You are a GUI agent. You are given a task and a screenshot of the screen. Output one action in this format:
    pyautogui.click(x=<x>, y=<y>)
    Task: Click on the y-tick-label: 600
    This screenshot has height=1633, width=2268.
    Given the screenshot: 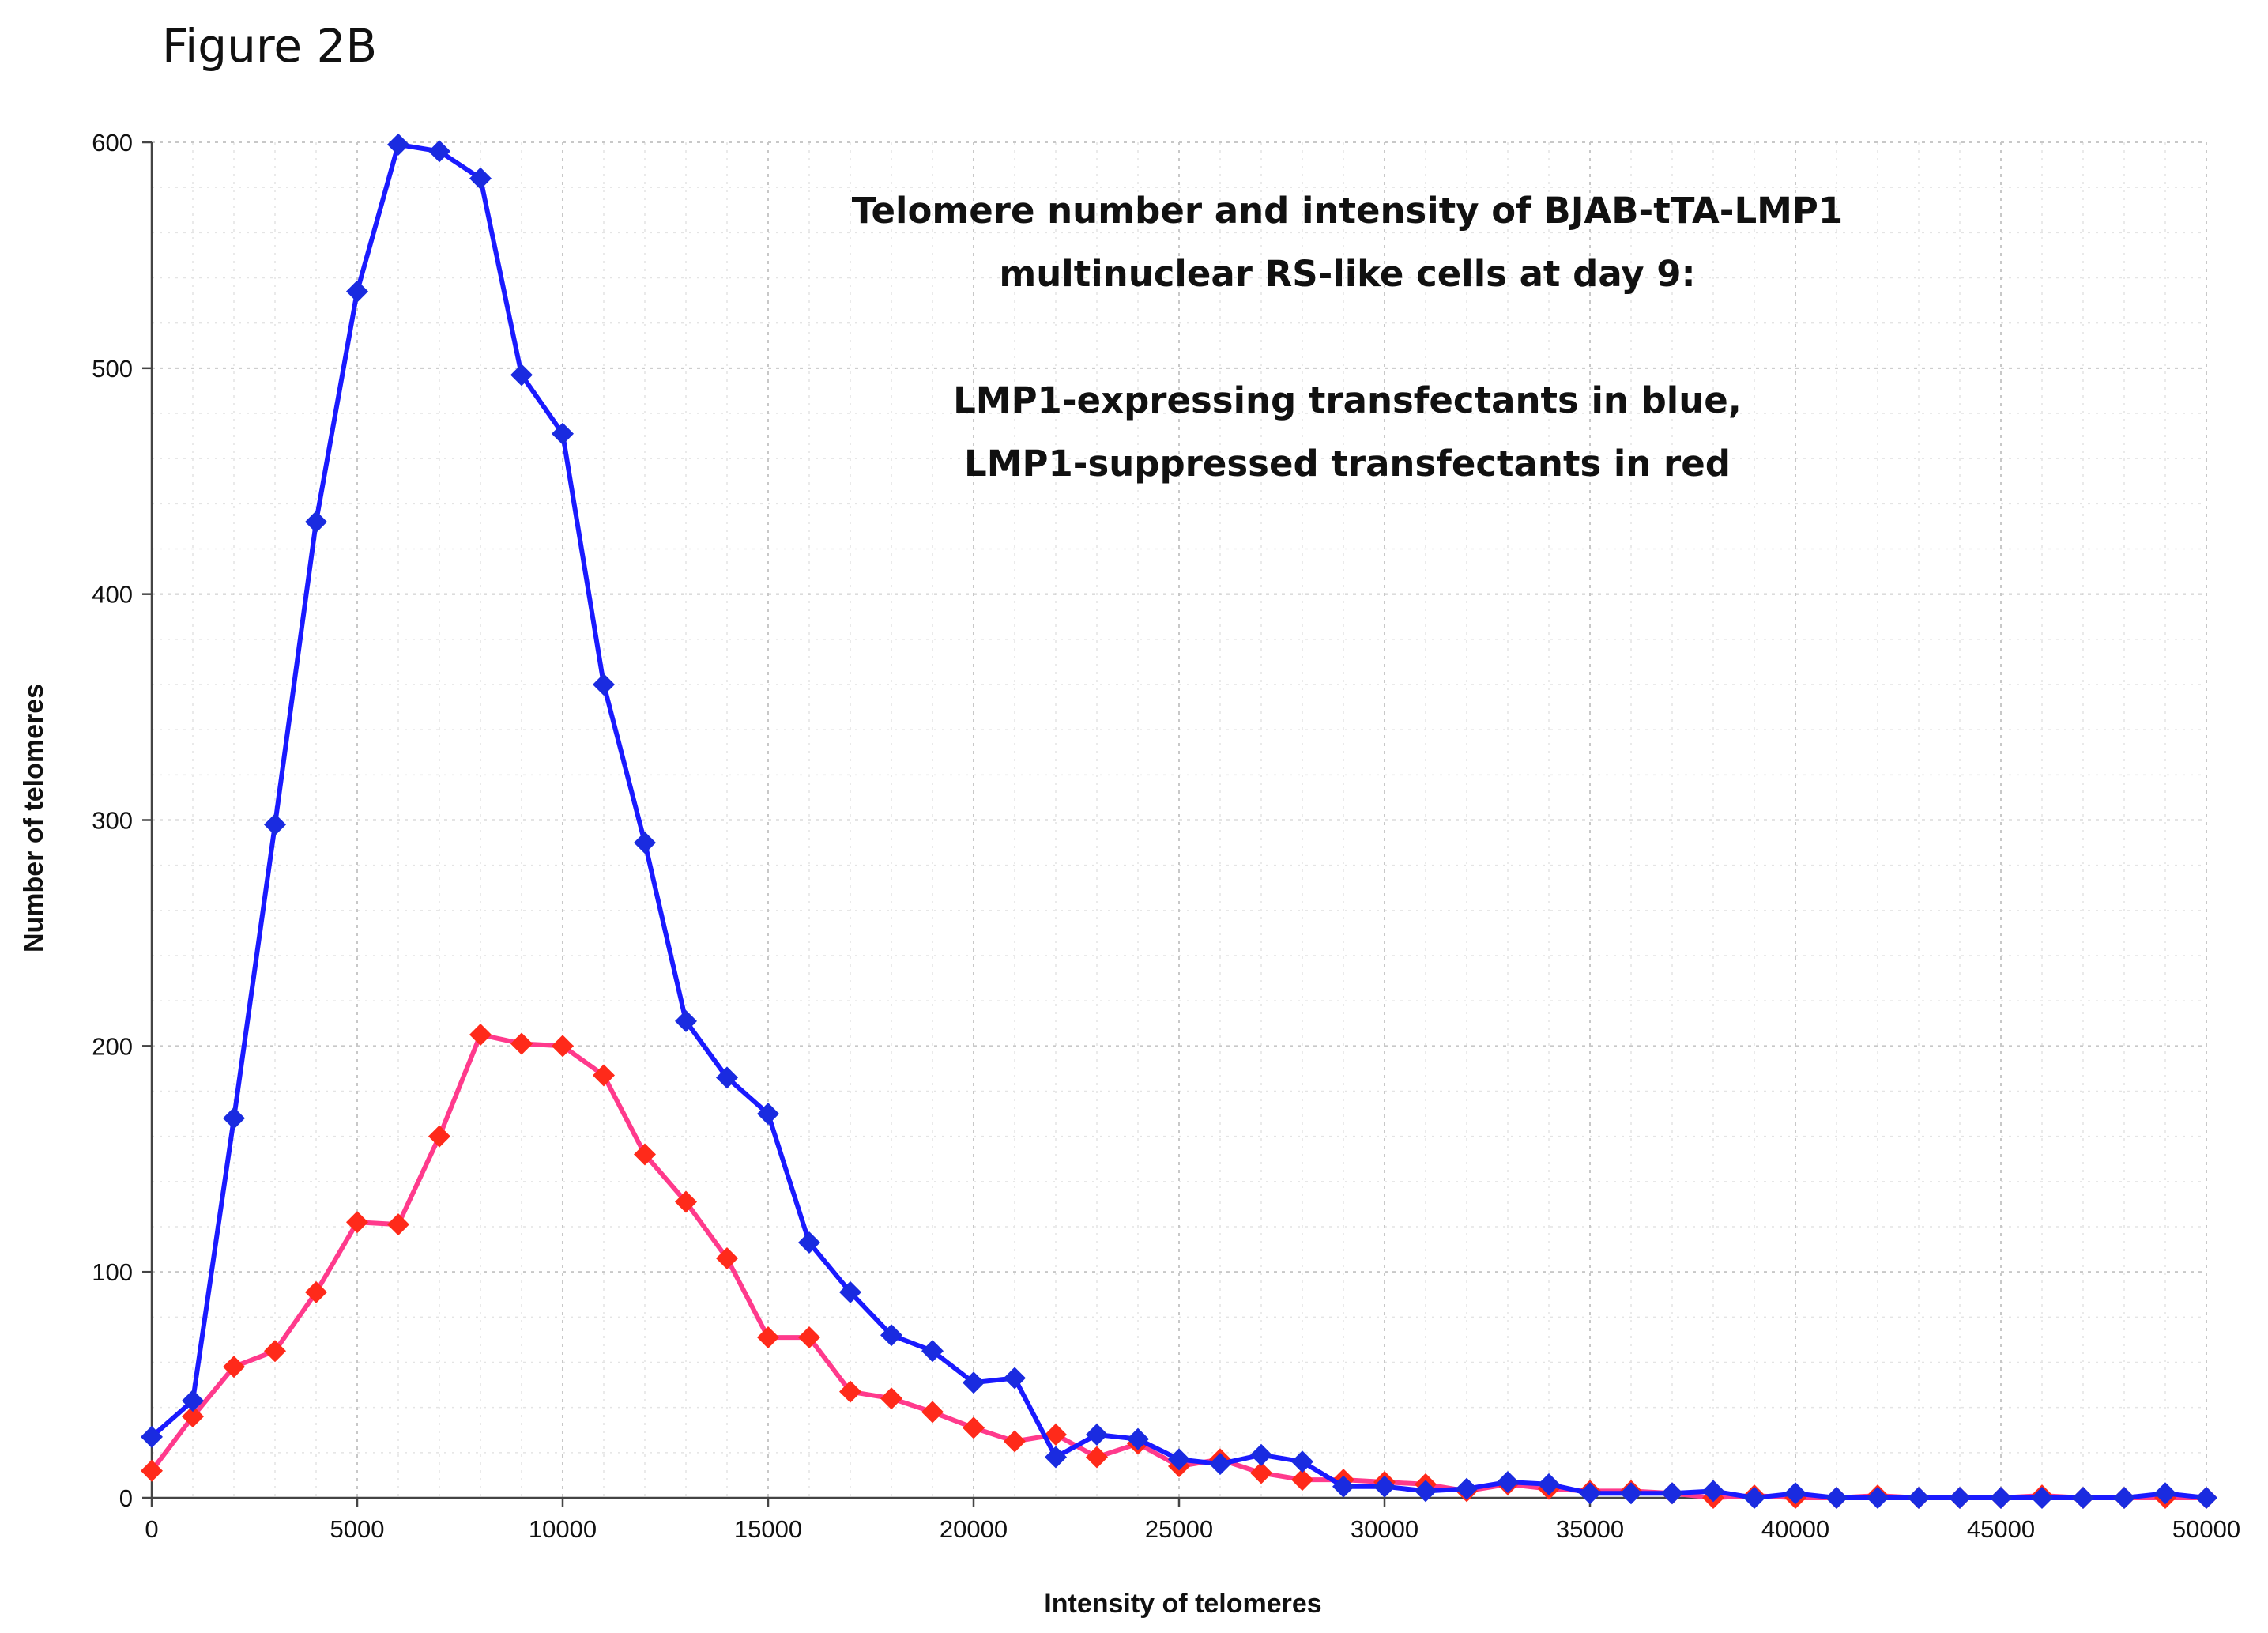 What is the action you would take?
    pyautogui.click(x=113, y=143)
    